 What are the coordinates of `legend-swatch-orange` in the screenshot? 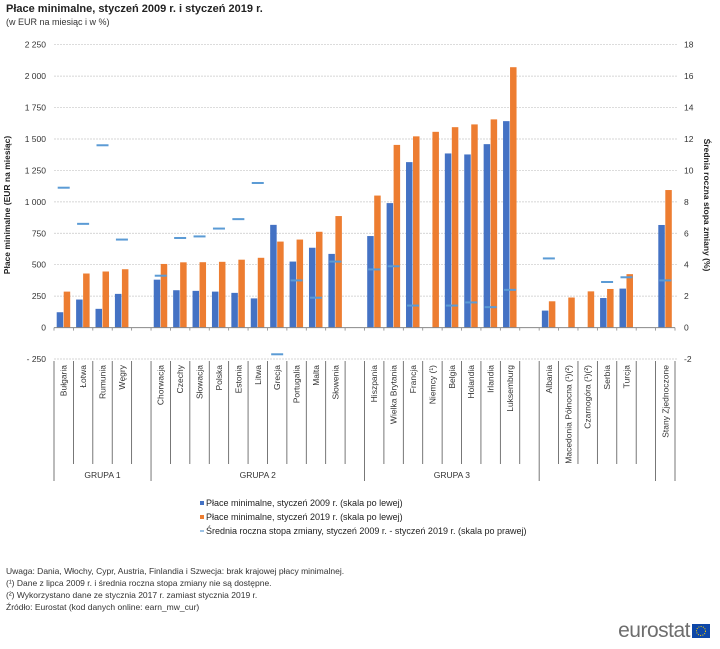 It's located at (202, 517).